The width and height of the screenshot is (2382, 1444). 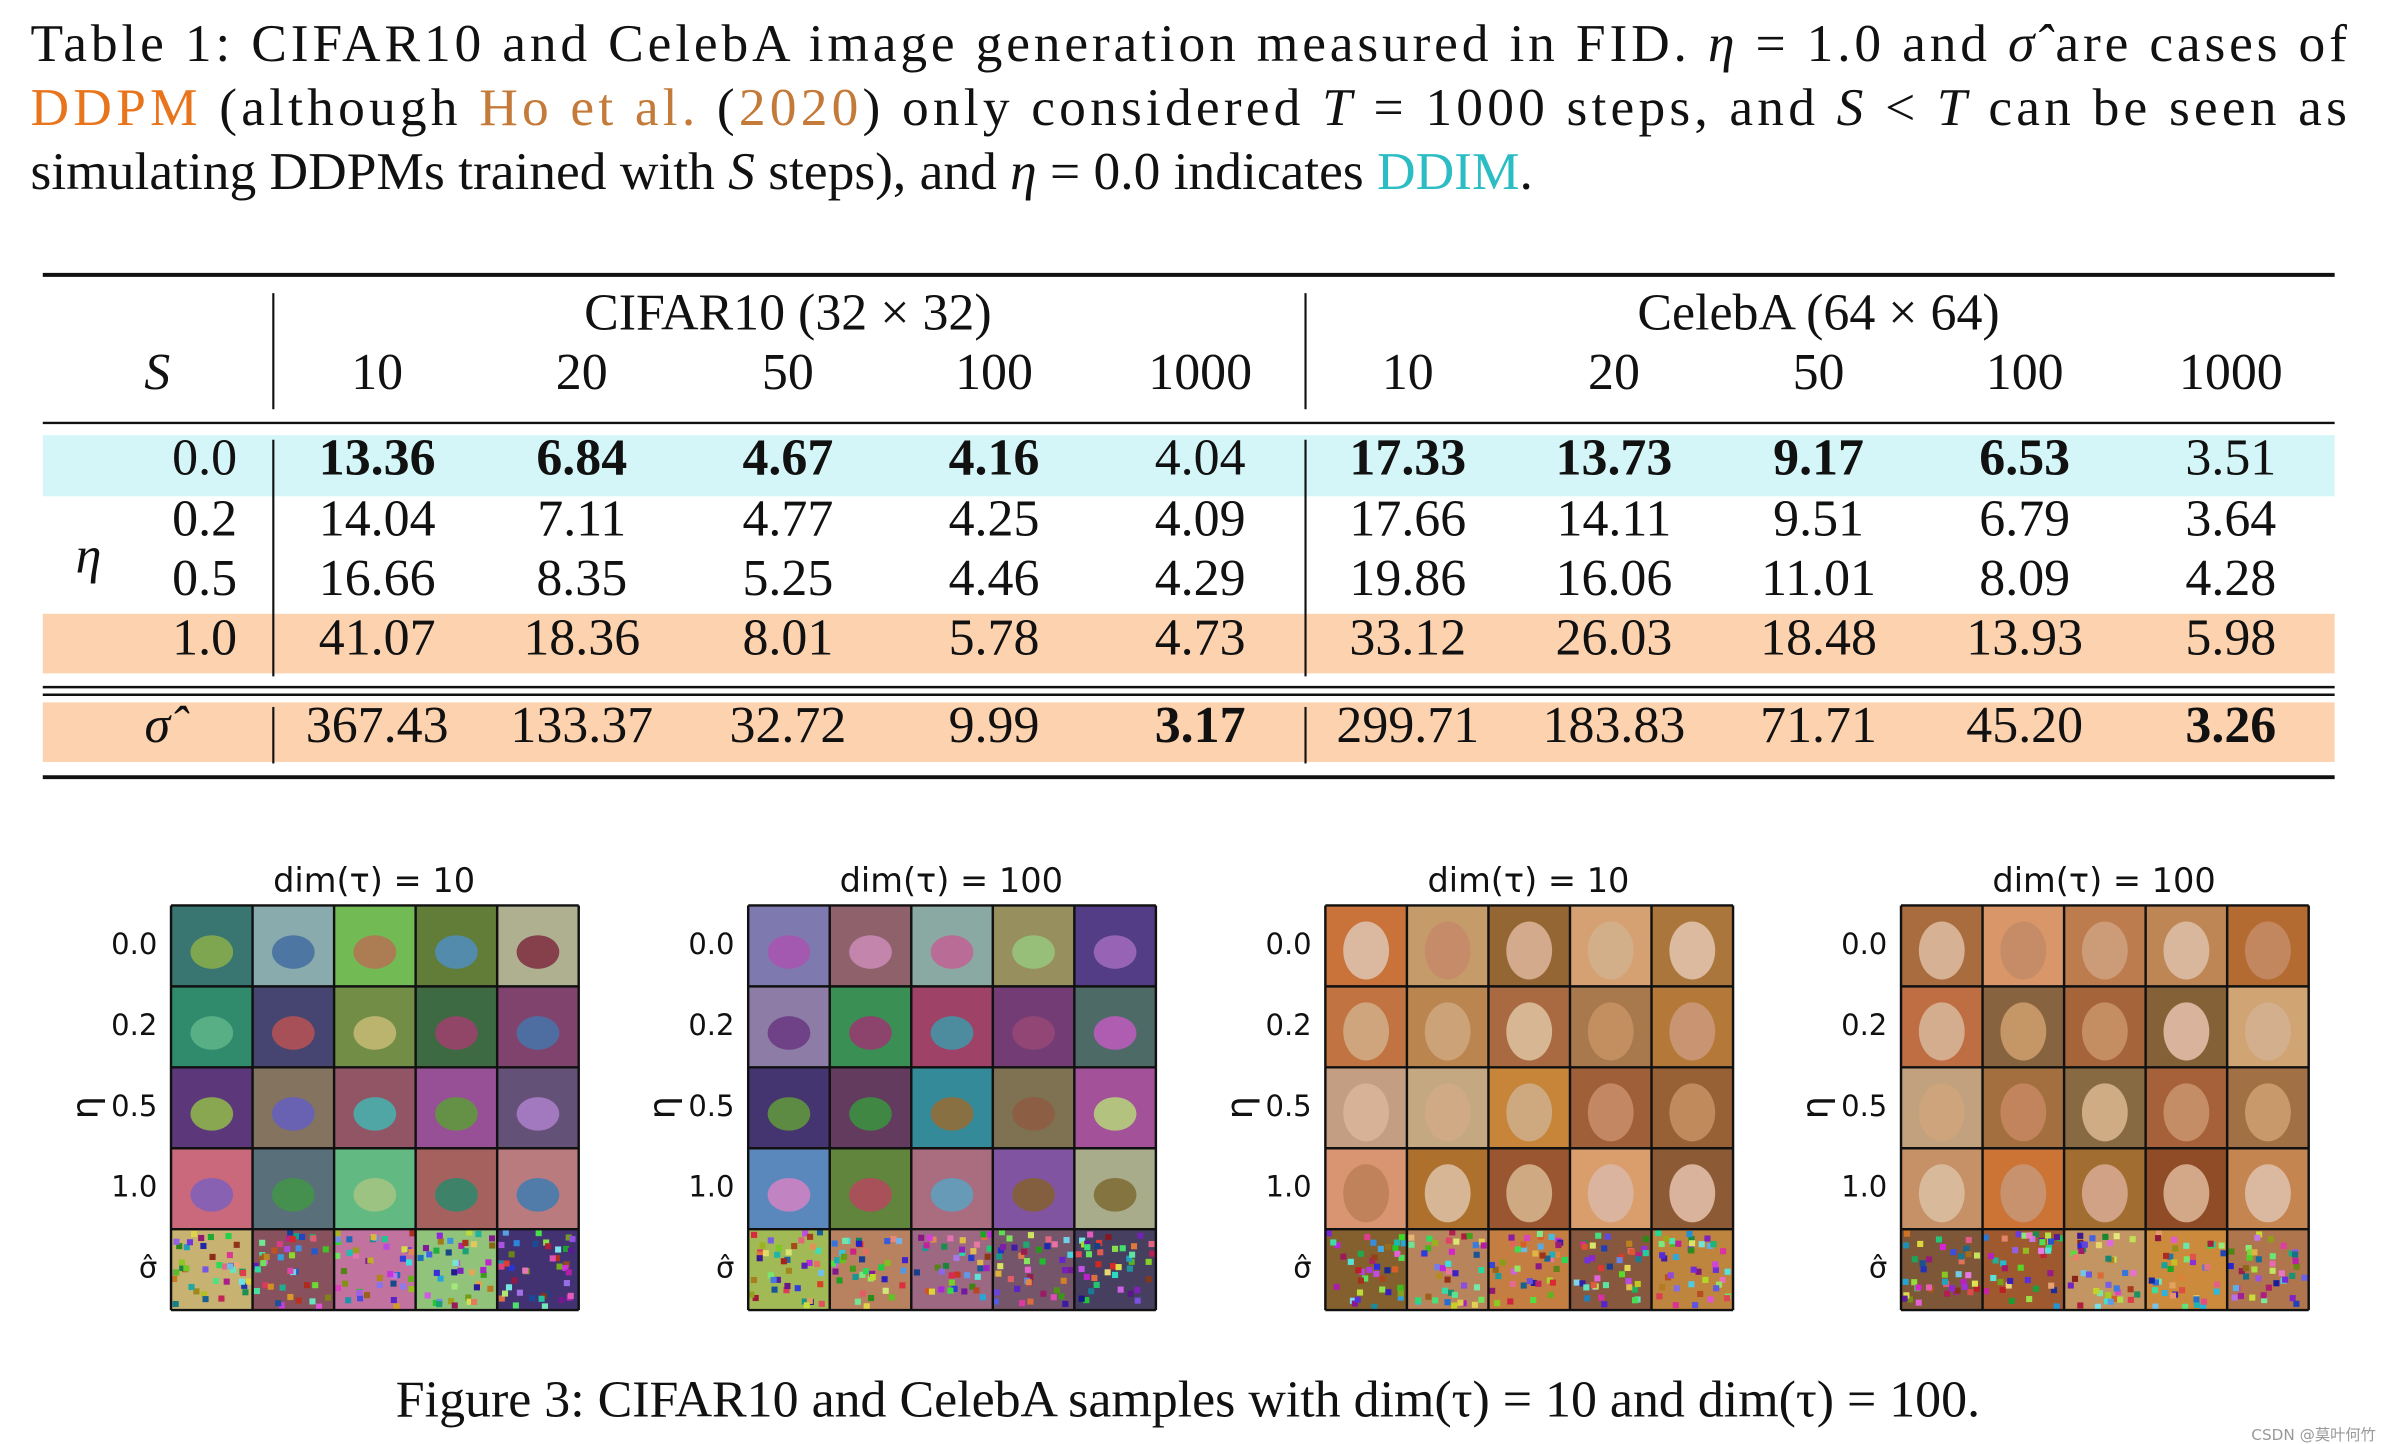 What do you see at coordinates (711, 1025) in the screenshot?
I see `row-label: 0.2` at bounding box center [711, 1025].